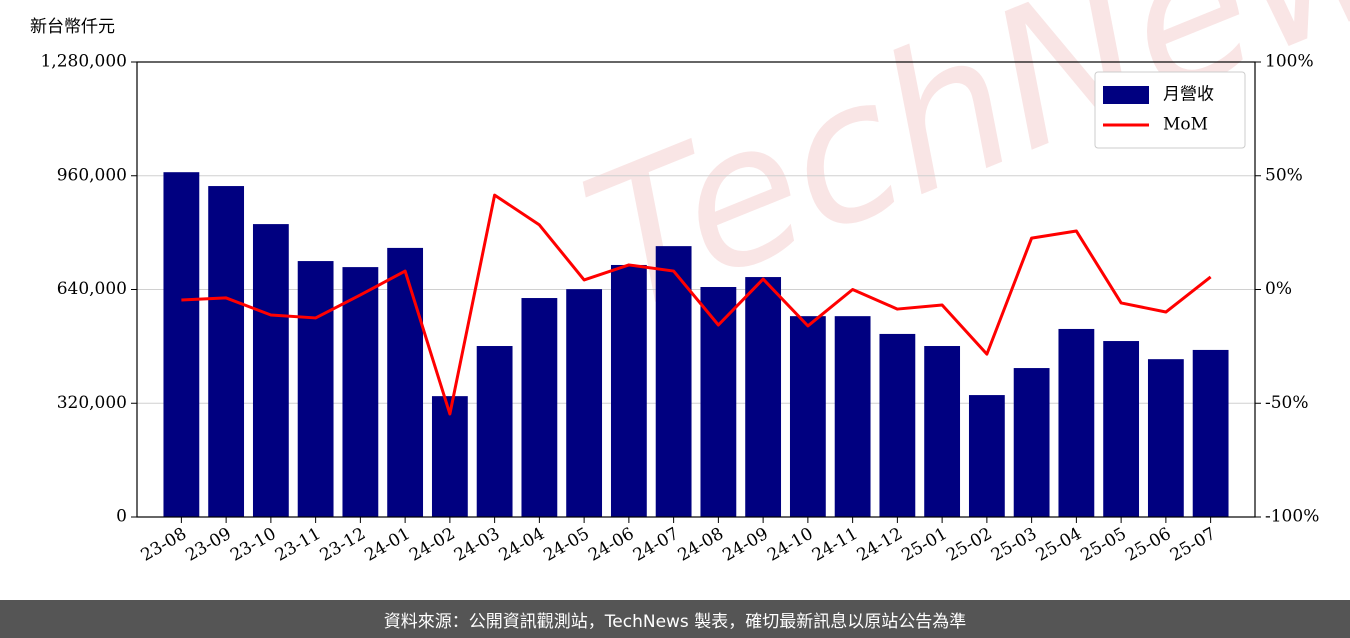 The image size is (1350, 638). I want to click on legend-box, so click(1170, 110).